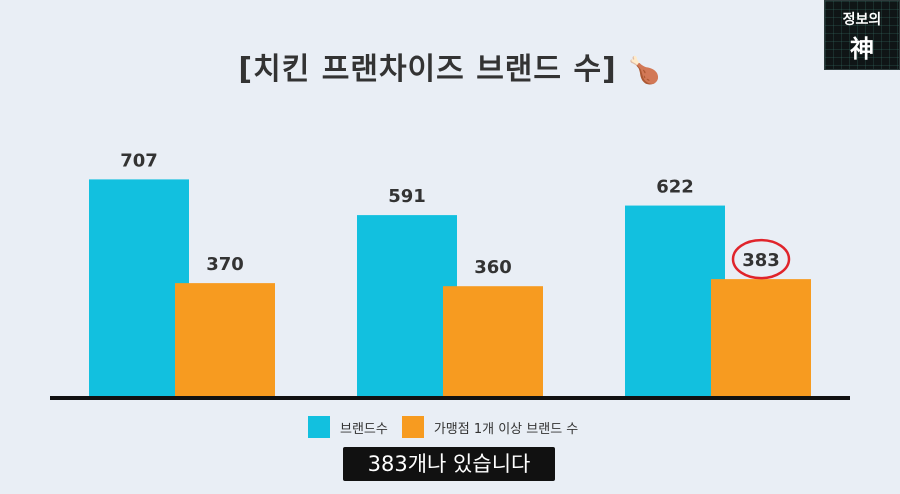 The image size is (900, 494). What do you see at coordinates (427, 69) in the screenshot?
I see `chart-title-text: [치킨 프랜차이즈 브랜드 수]` at bounding box center [427, 69].